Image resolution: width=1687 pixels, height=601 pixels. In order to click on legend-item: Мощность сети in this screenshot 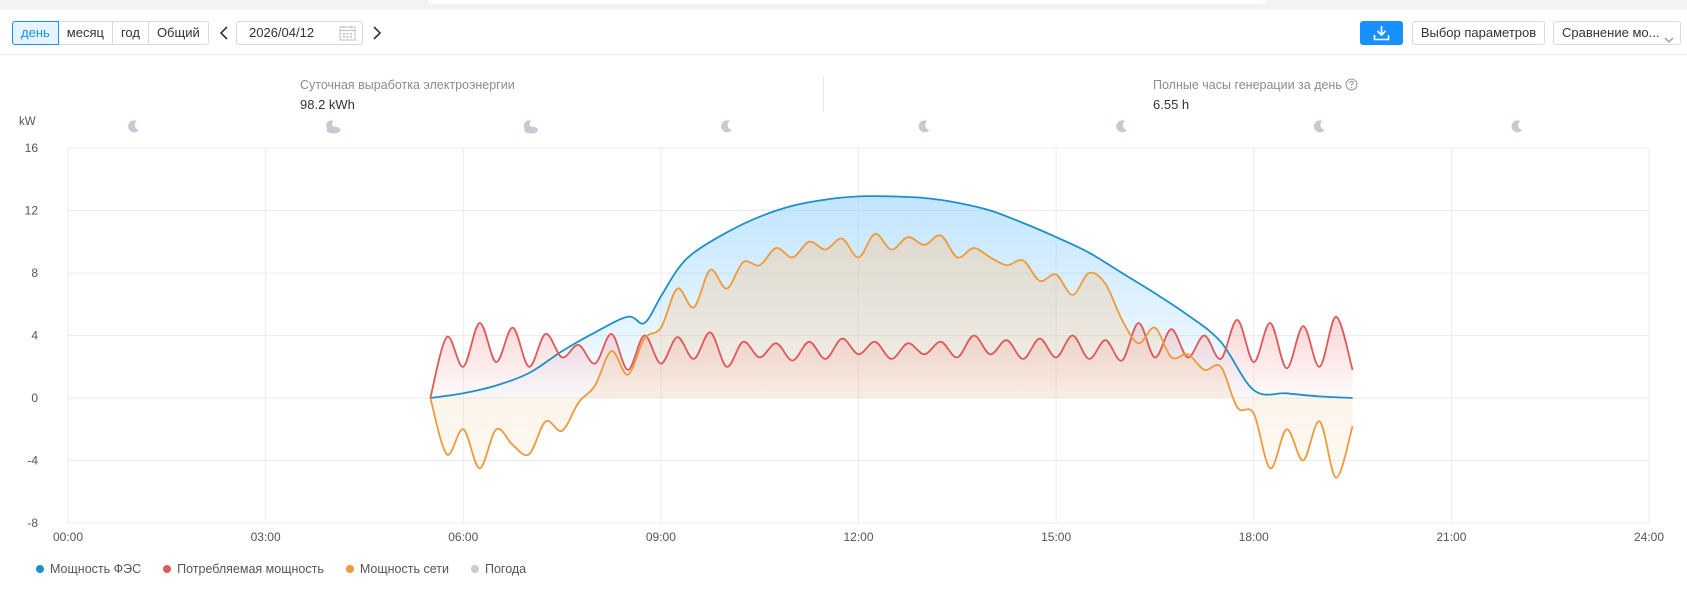, I will do `click(397, 569)`.